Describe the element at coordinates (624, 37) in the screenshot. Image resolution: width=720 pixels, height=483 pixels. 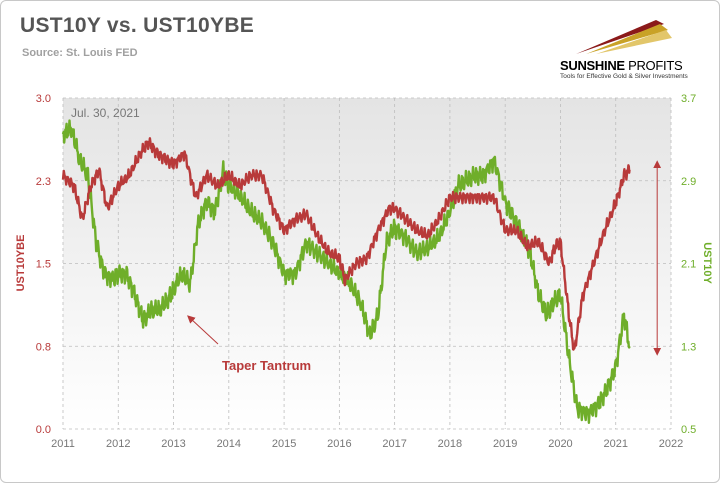
I see `sunshine-logo-icon` at that location.